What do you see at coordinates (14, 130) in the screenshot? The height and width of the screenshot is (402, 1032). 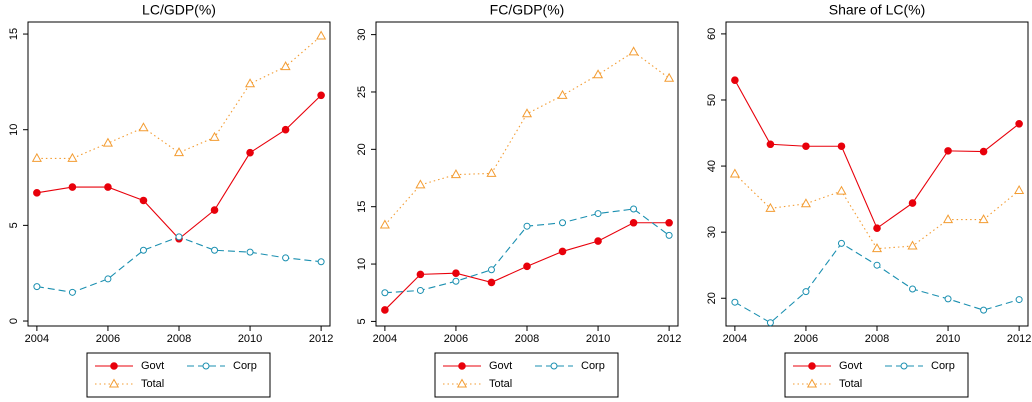 I see `y-tick-label: 10` at bounding box center [14, 130].